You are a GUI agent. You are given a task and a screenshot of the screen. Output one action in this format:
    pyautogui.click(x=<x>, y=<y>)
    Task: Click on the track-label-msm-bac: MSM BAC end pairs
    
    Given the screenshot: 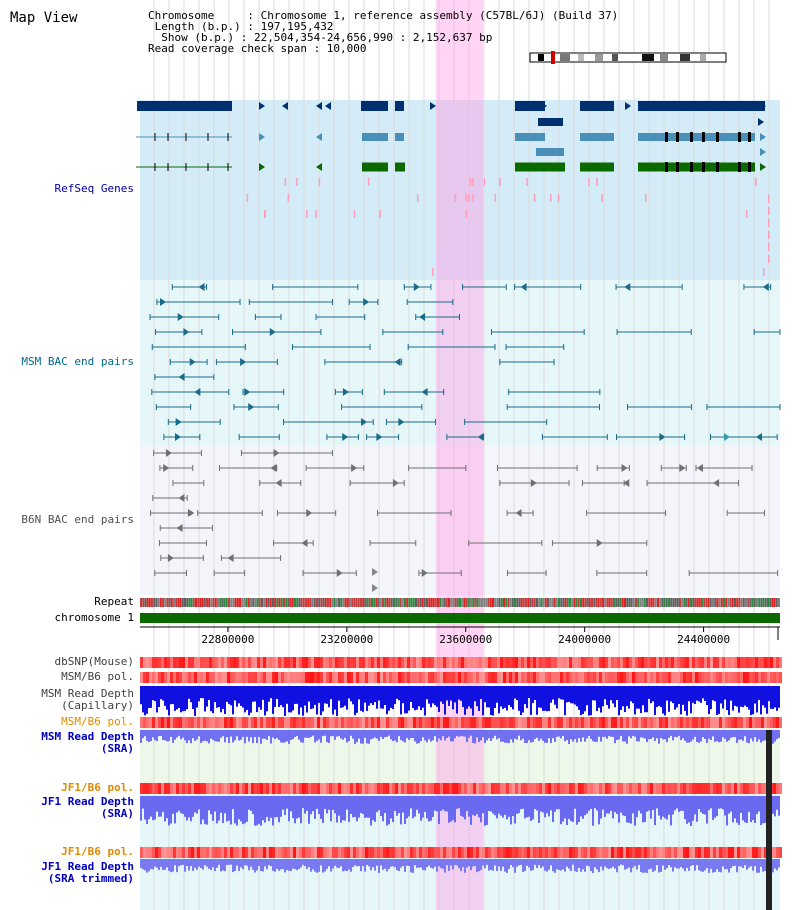 What is the action you would take?
    pyautogui.click(x=77, y=361)
    